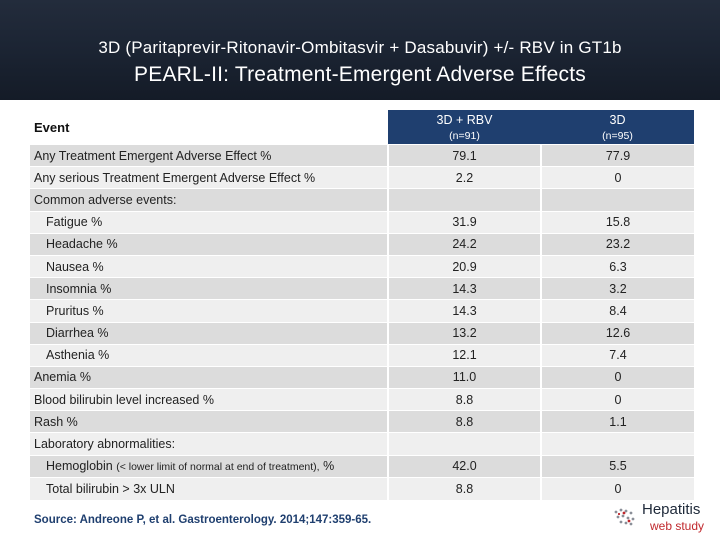  I want to click on table-row: Nausea % 20.9 6.3, so click(362, 266).